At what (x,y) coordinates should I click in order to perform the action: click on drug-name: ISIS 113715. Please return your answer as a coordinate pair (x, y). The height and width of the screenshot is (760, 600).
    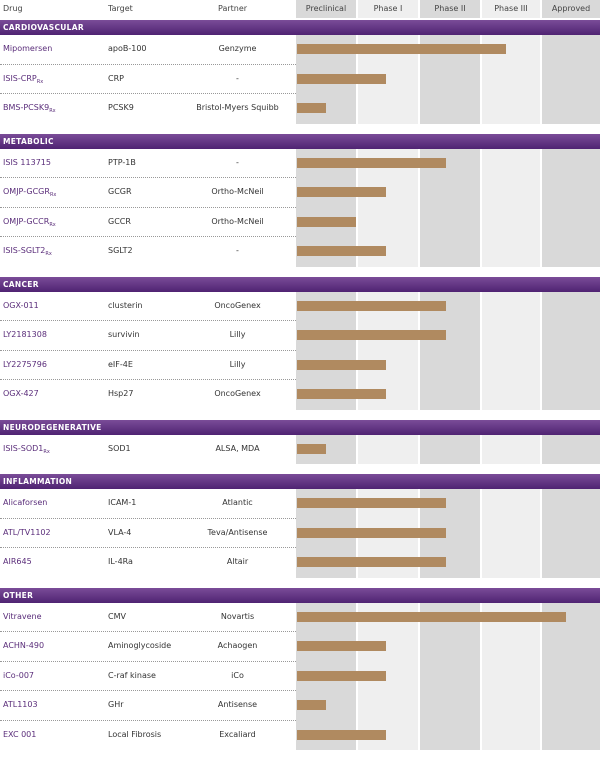
    Looking at the image, I should click on (27, 162).